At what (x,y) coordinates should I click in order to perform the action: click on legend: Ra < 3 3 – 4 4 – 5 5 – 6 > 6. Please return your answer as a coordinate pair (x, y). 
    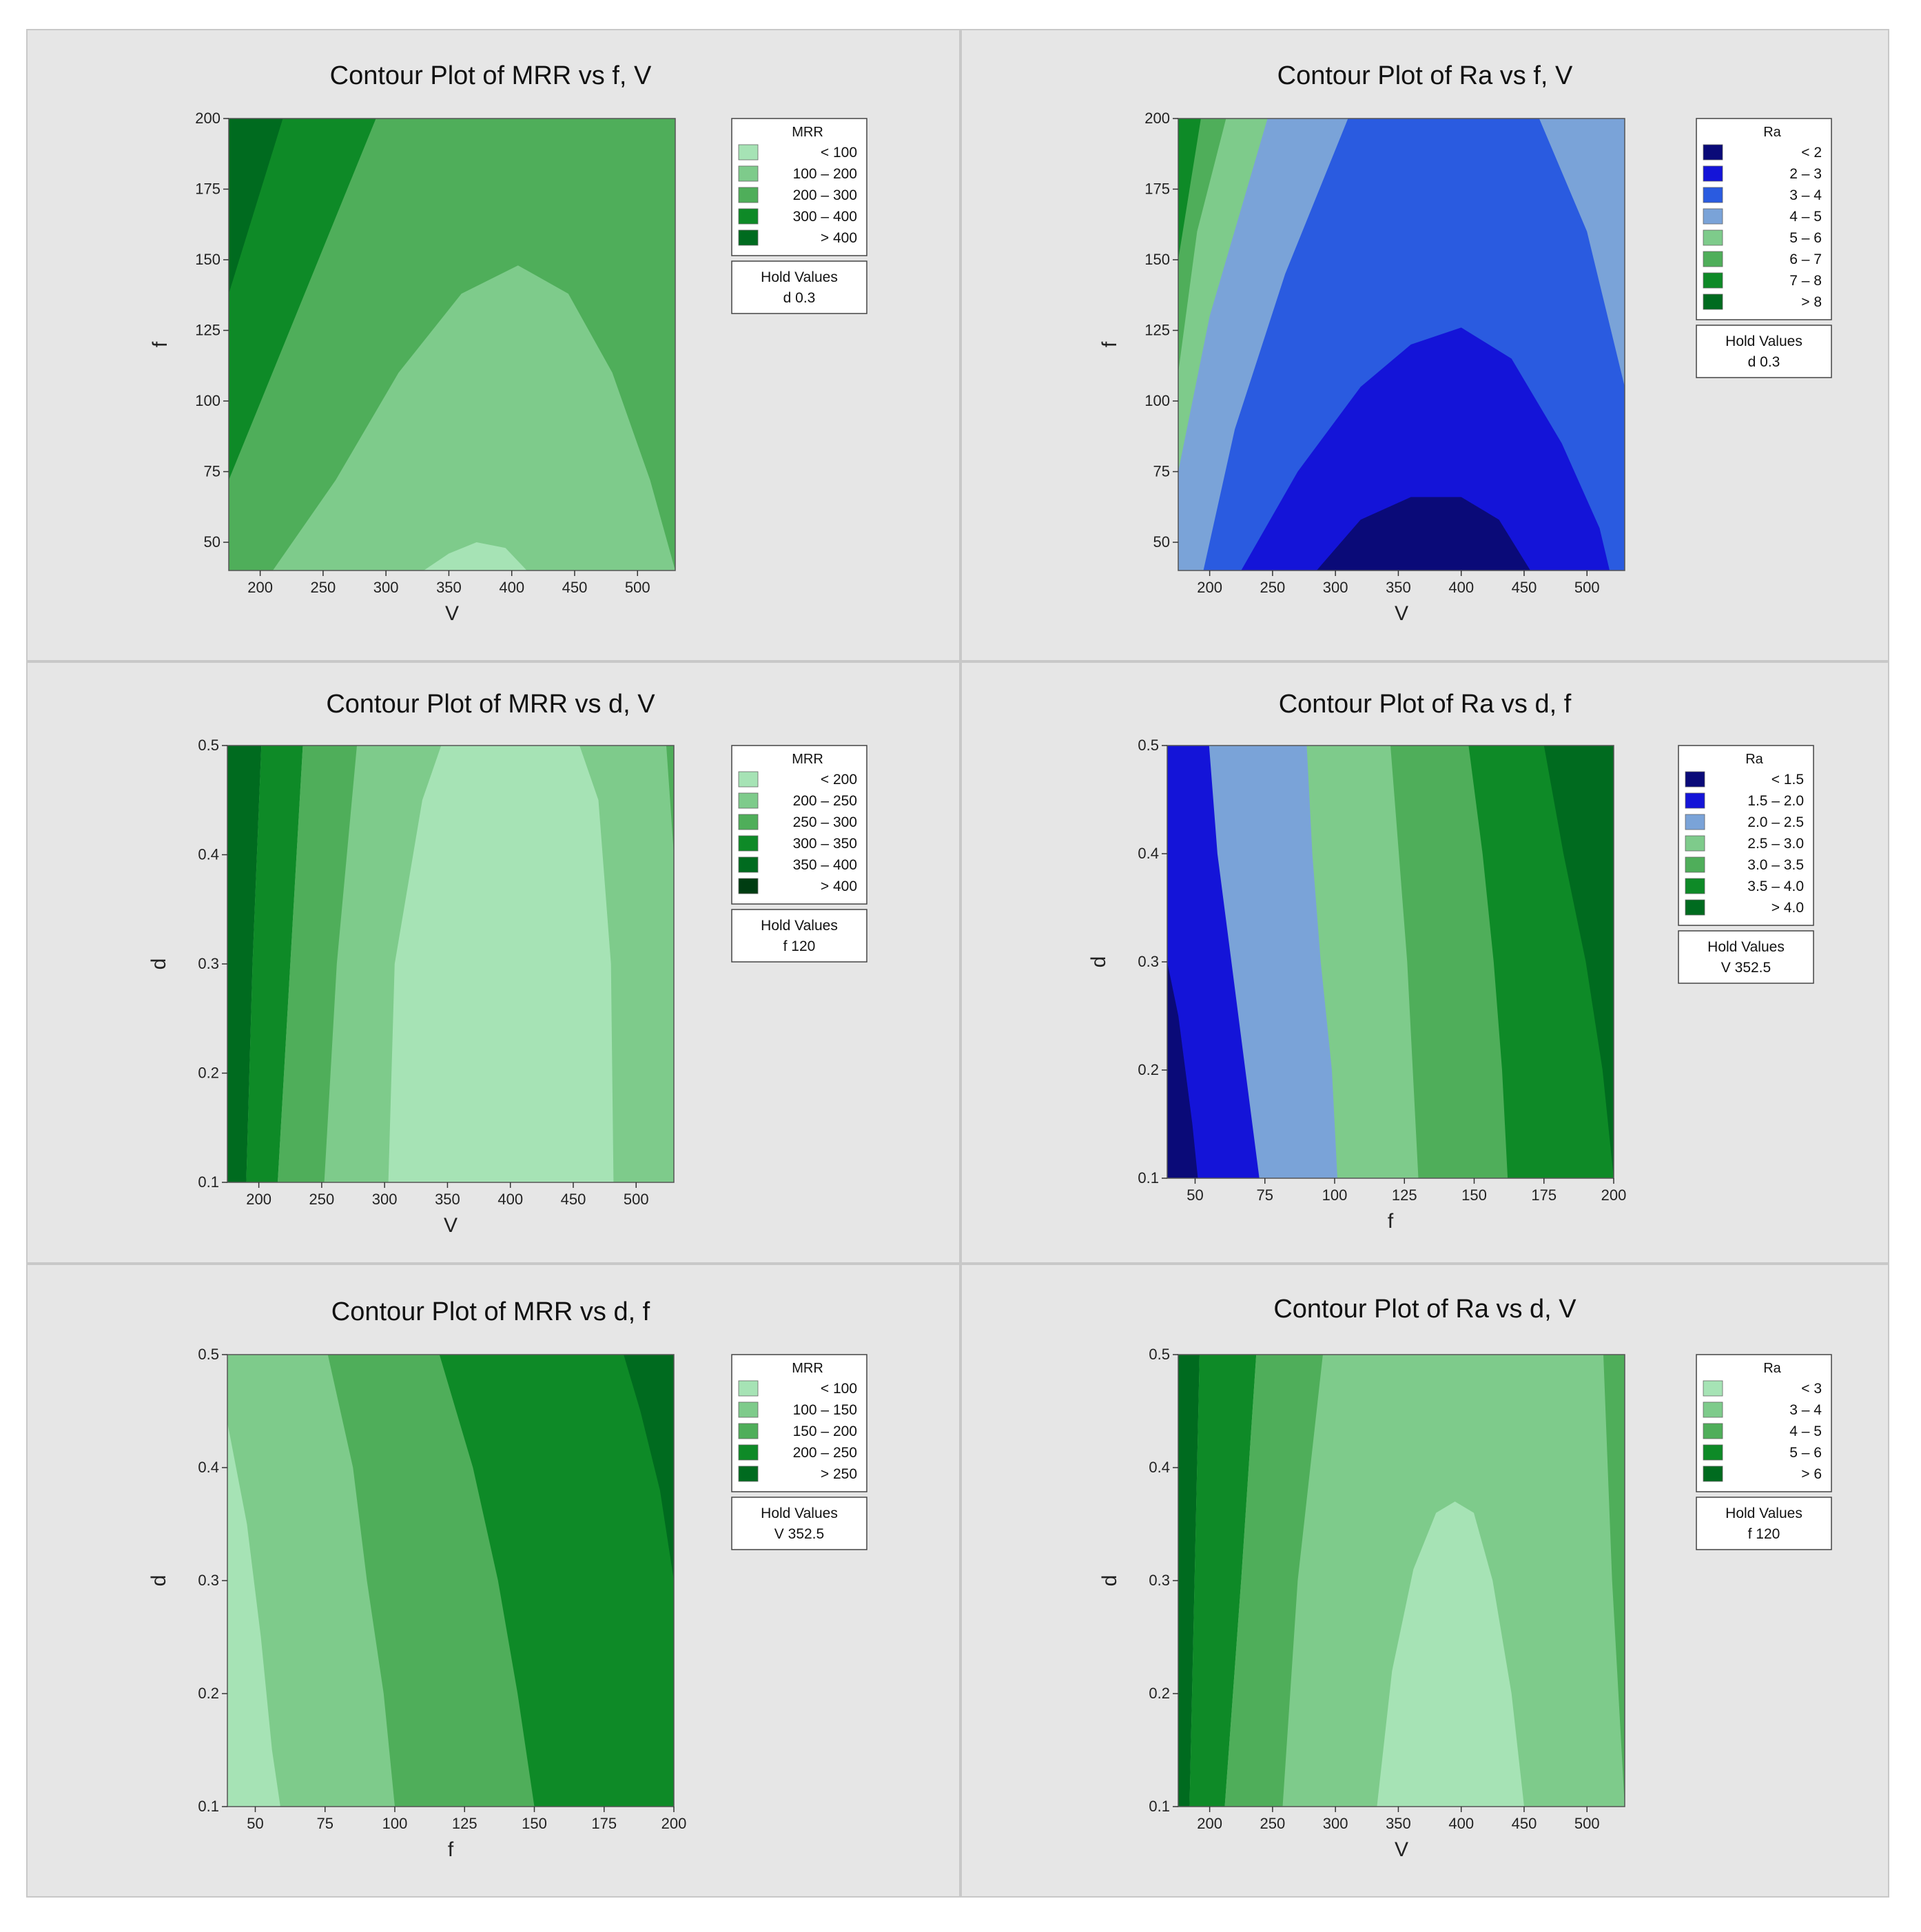
    Looking at the image, I should click on (1764, 1423).